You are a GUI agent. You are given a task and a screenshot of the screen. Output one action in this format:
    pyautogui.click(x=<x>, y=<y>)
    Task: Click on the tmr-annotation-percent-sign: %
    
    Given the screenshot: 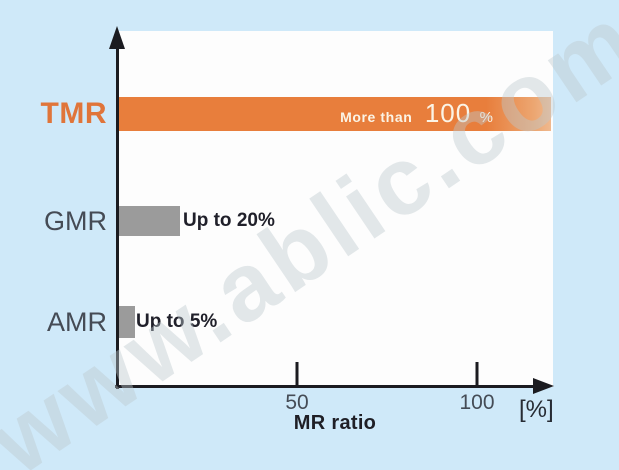 What is the action you would take?
    pyautogui.click(x=486, y=117)
    